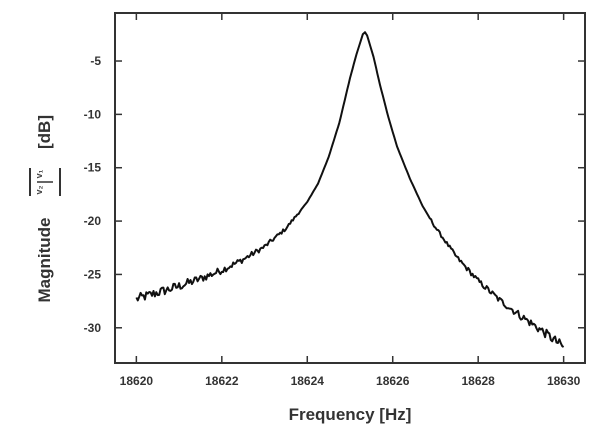  I want to click on y-axis-label: Magnitude v₂ v₁ [dB], so click(45, 209).